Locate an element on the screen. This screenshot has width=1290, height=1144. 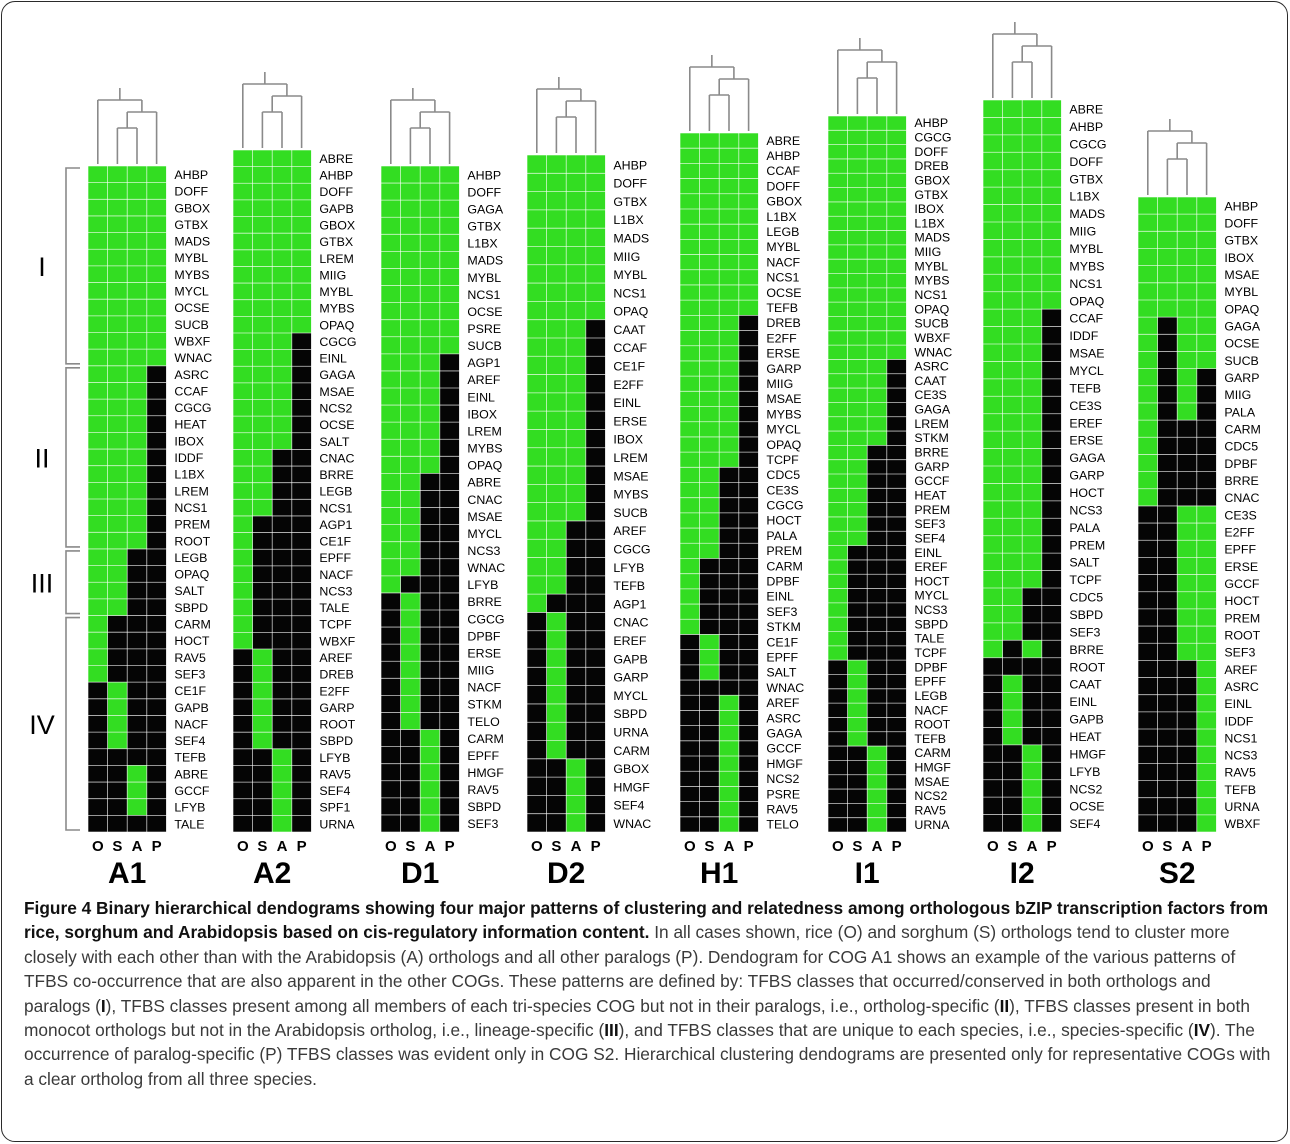
tfbs-label-root: ROOT is located at coordinates (1087, 667).